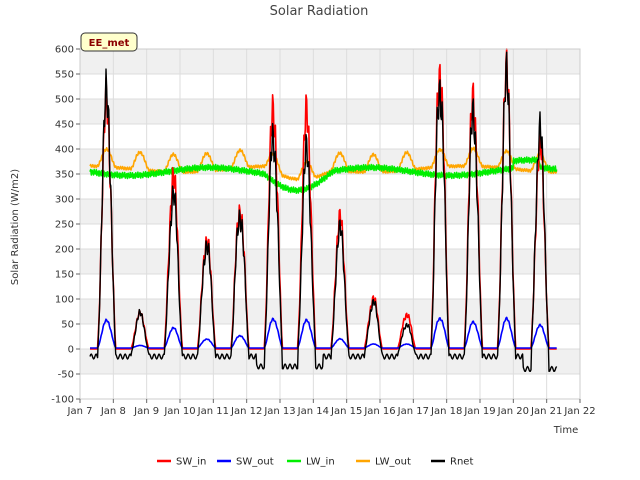 This screenshot has height=480, width=640. I want to click on x-tick-label: Jan 18, so click(446, 411).